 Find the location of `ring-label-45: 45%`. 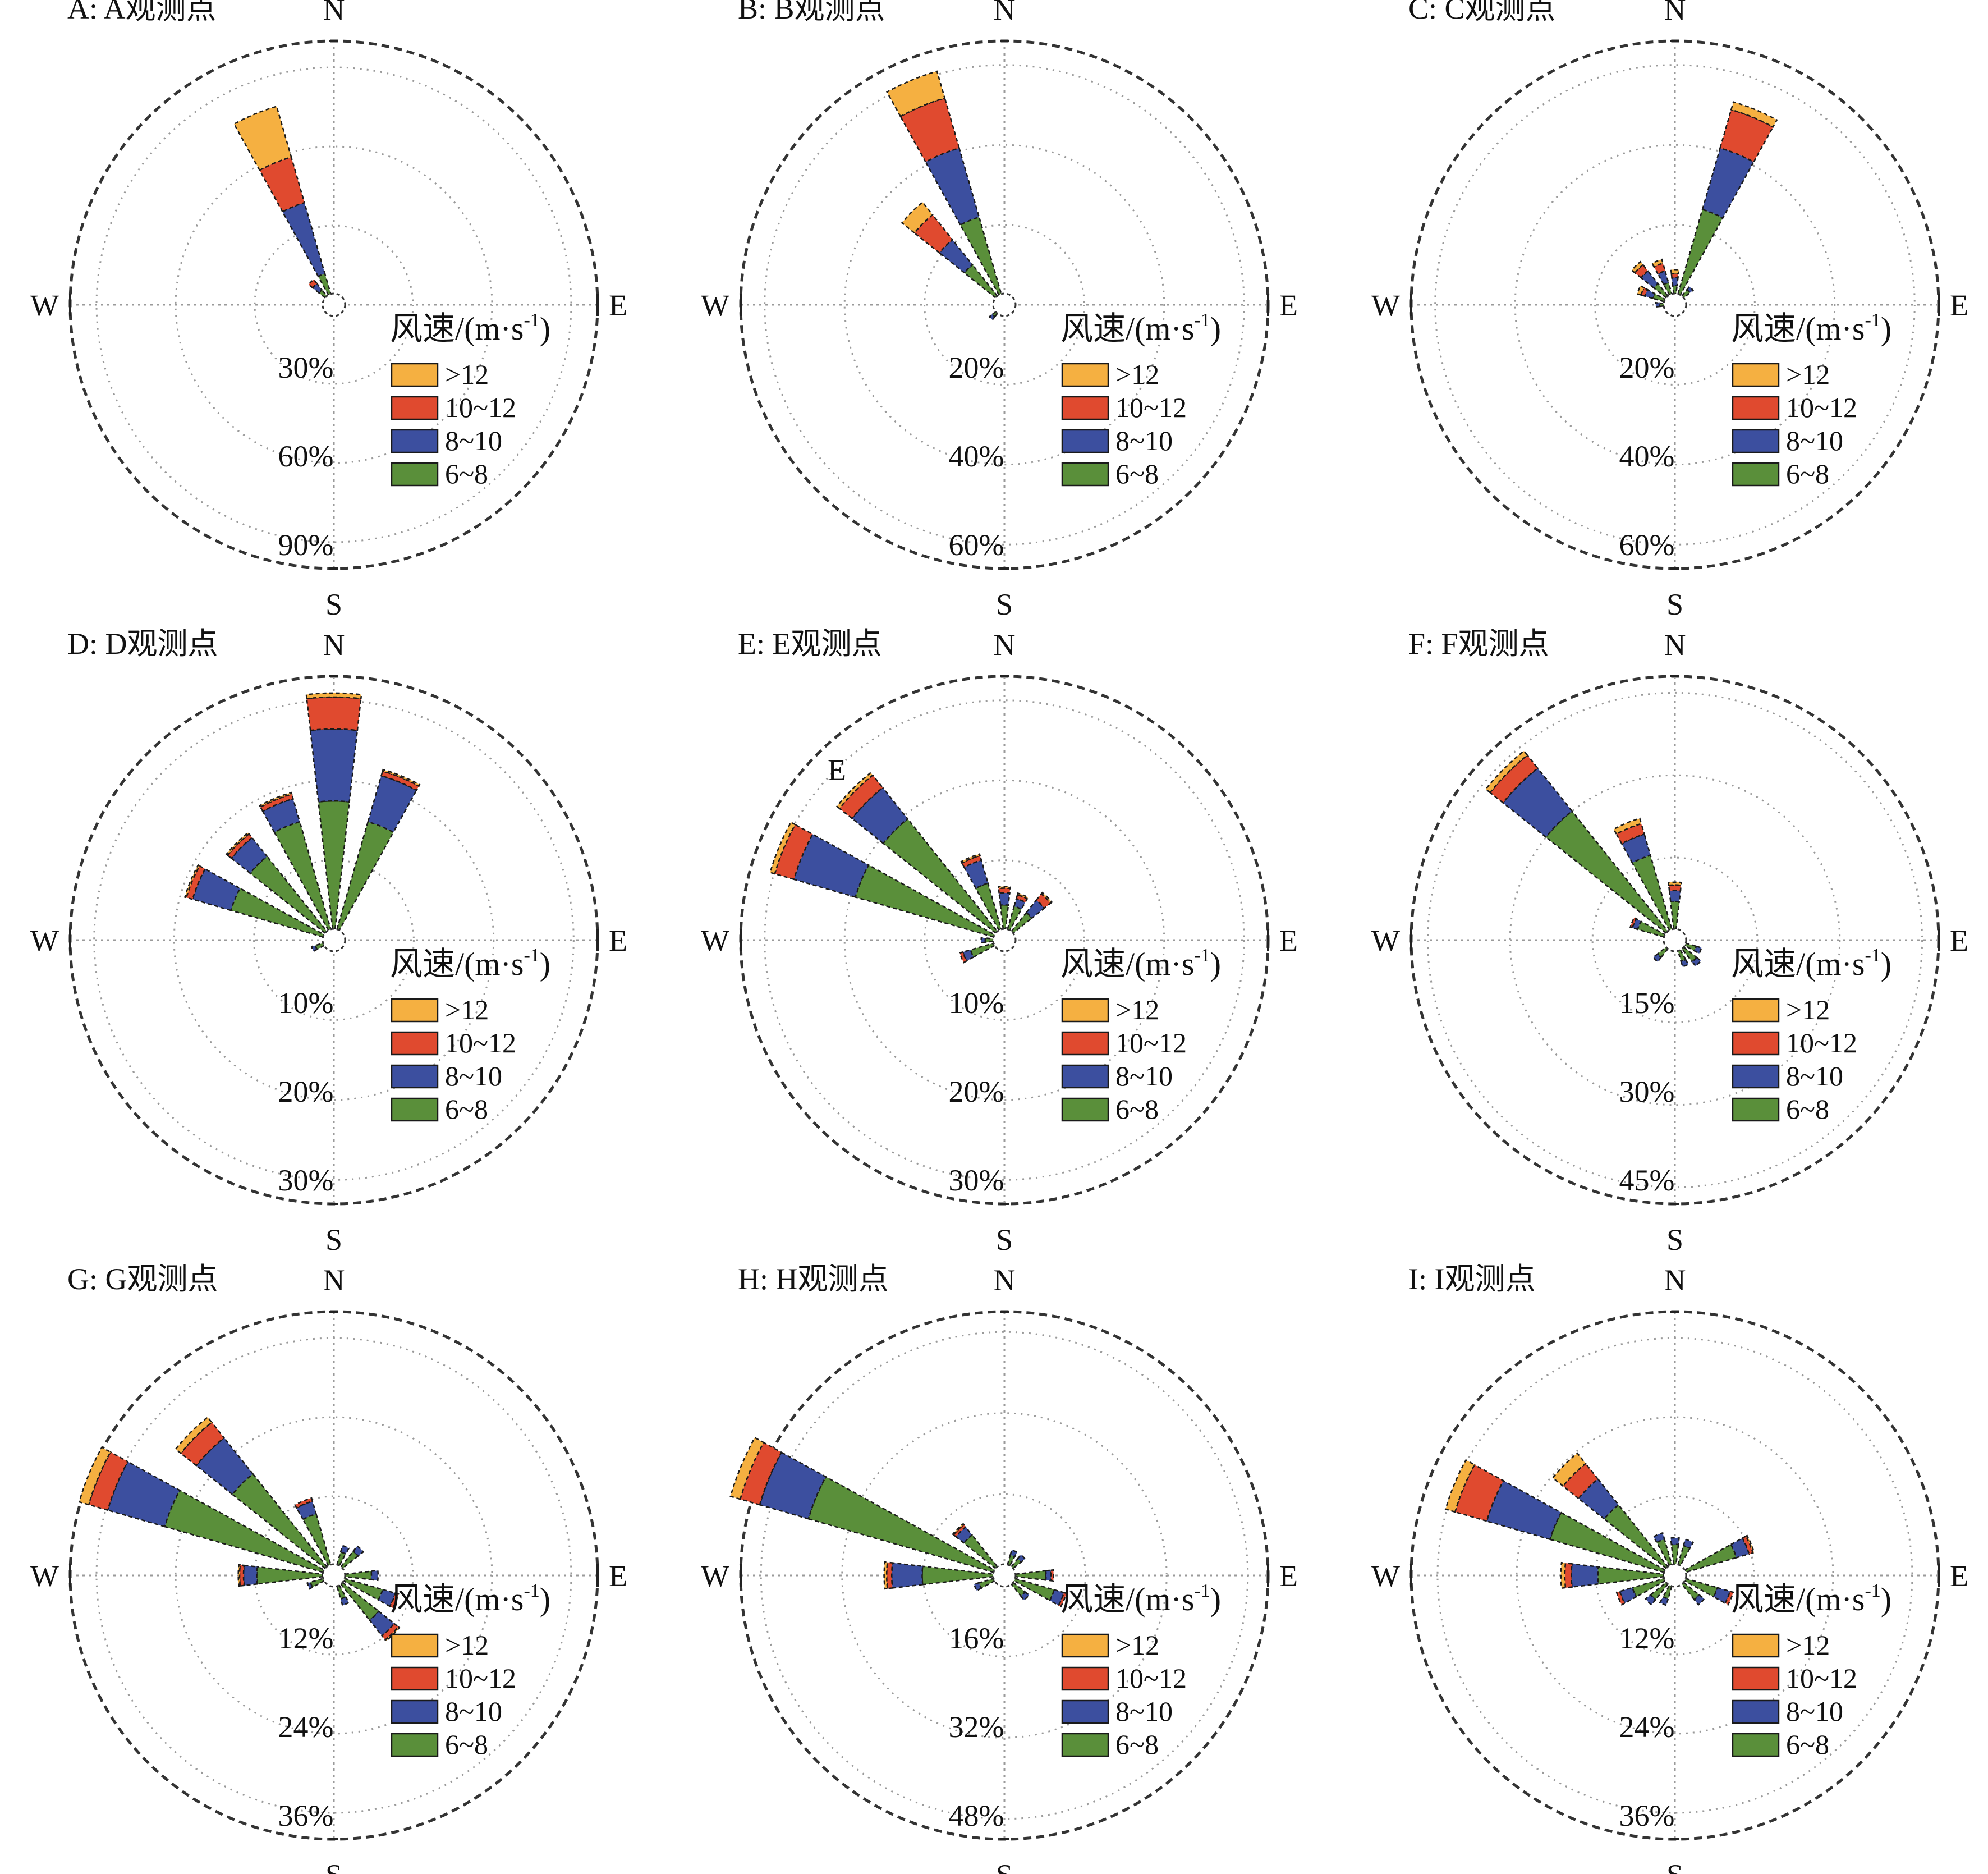

ring-label-45: 45% is located at coordinates (1647, 1180).